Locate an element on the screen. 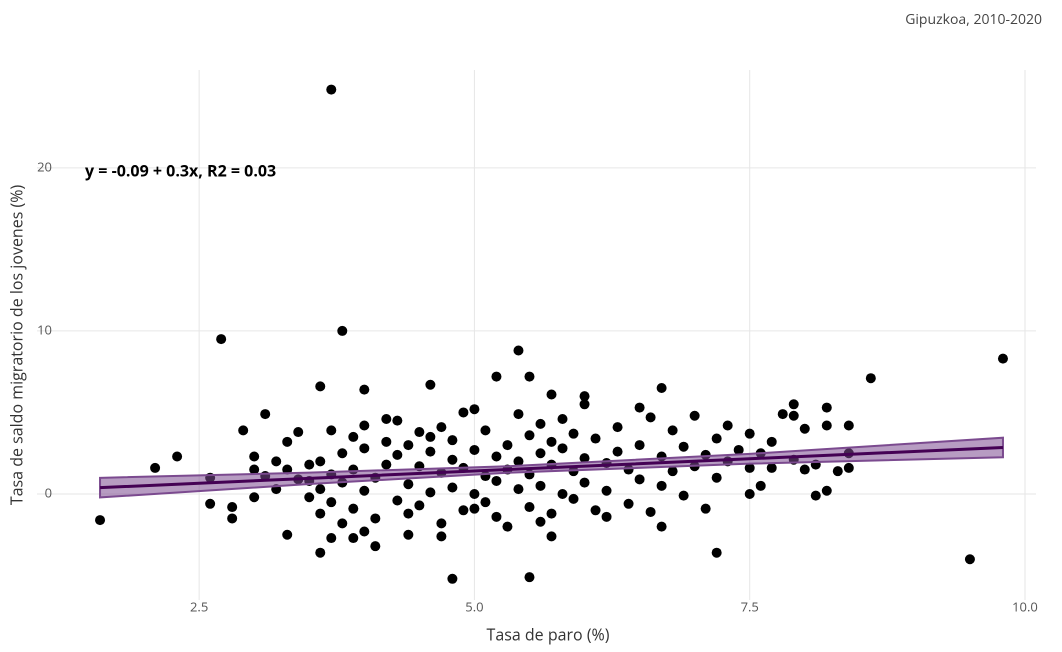 This screenshot has width=1062, height=652. y-tick-label: 0 is located at coordinates (48, 492).